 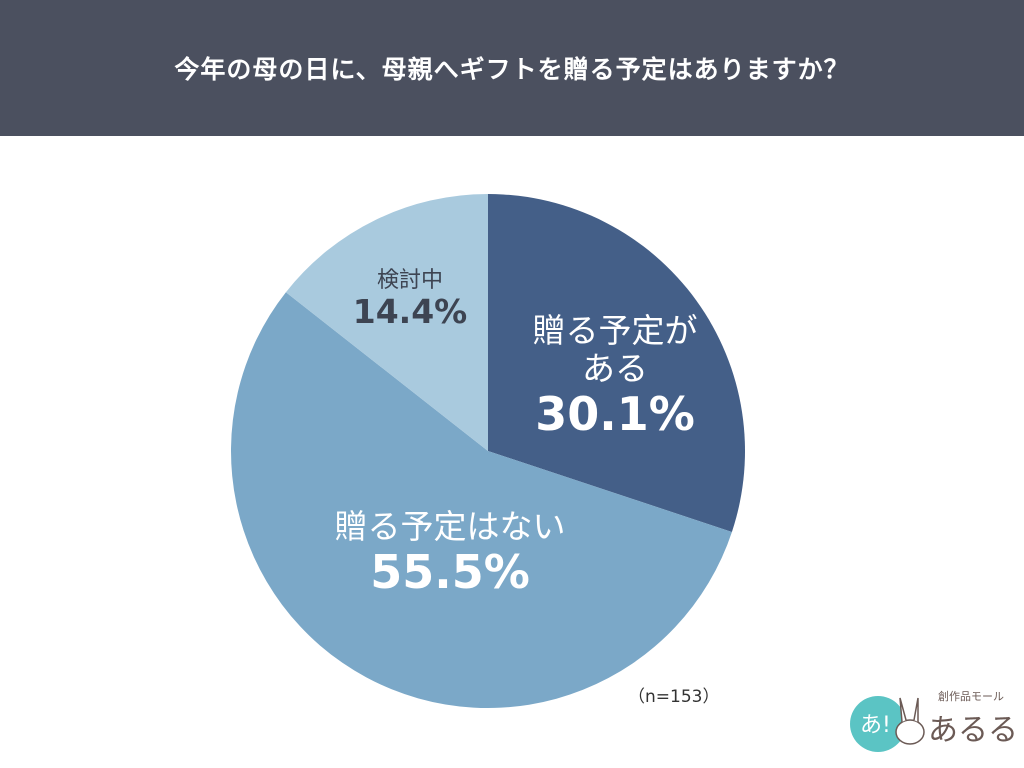 I want to click on brand-logo: あ! 創作品モール あるる, so click(x=934, y=720).